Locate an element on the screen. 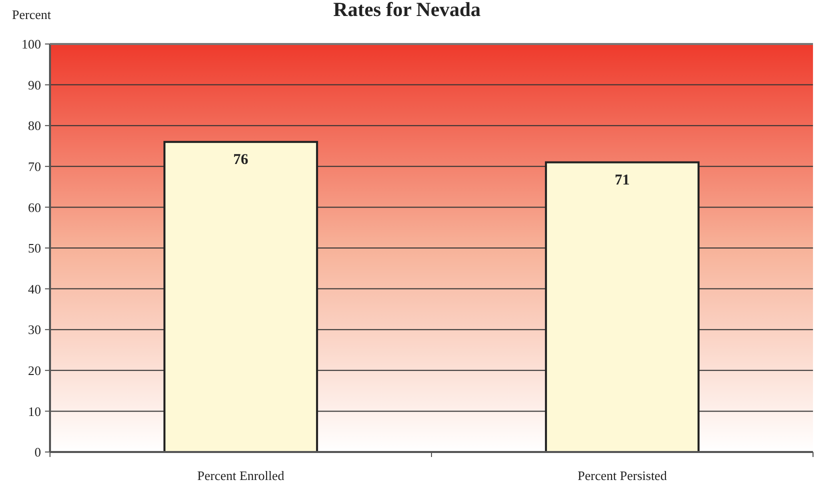 The height and width of the screenshot is (486, 814). y-tick-label: 90 is located at coordinates (34, 84).